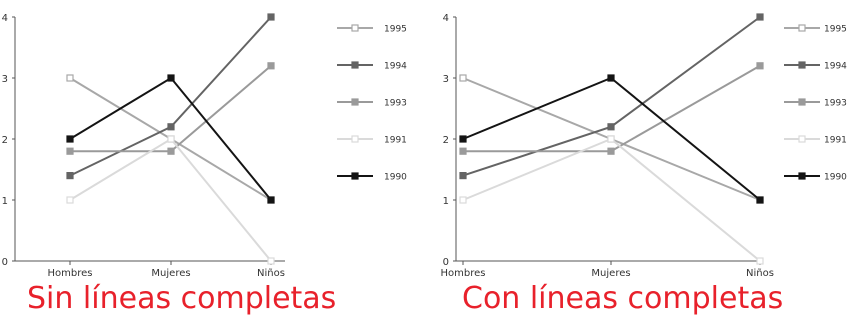 This screenshot has height=320, width=851. Describe the element at coordinates (182, 298) in the screenshot. I see `chart-caption: Sin líneas completas` at that location.